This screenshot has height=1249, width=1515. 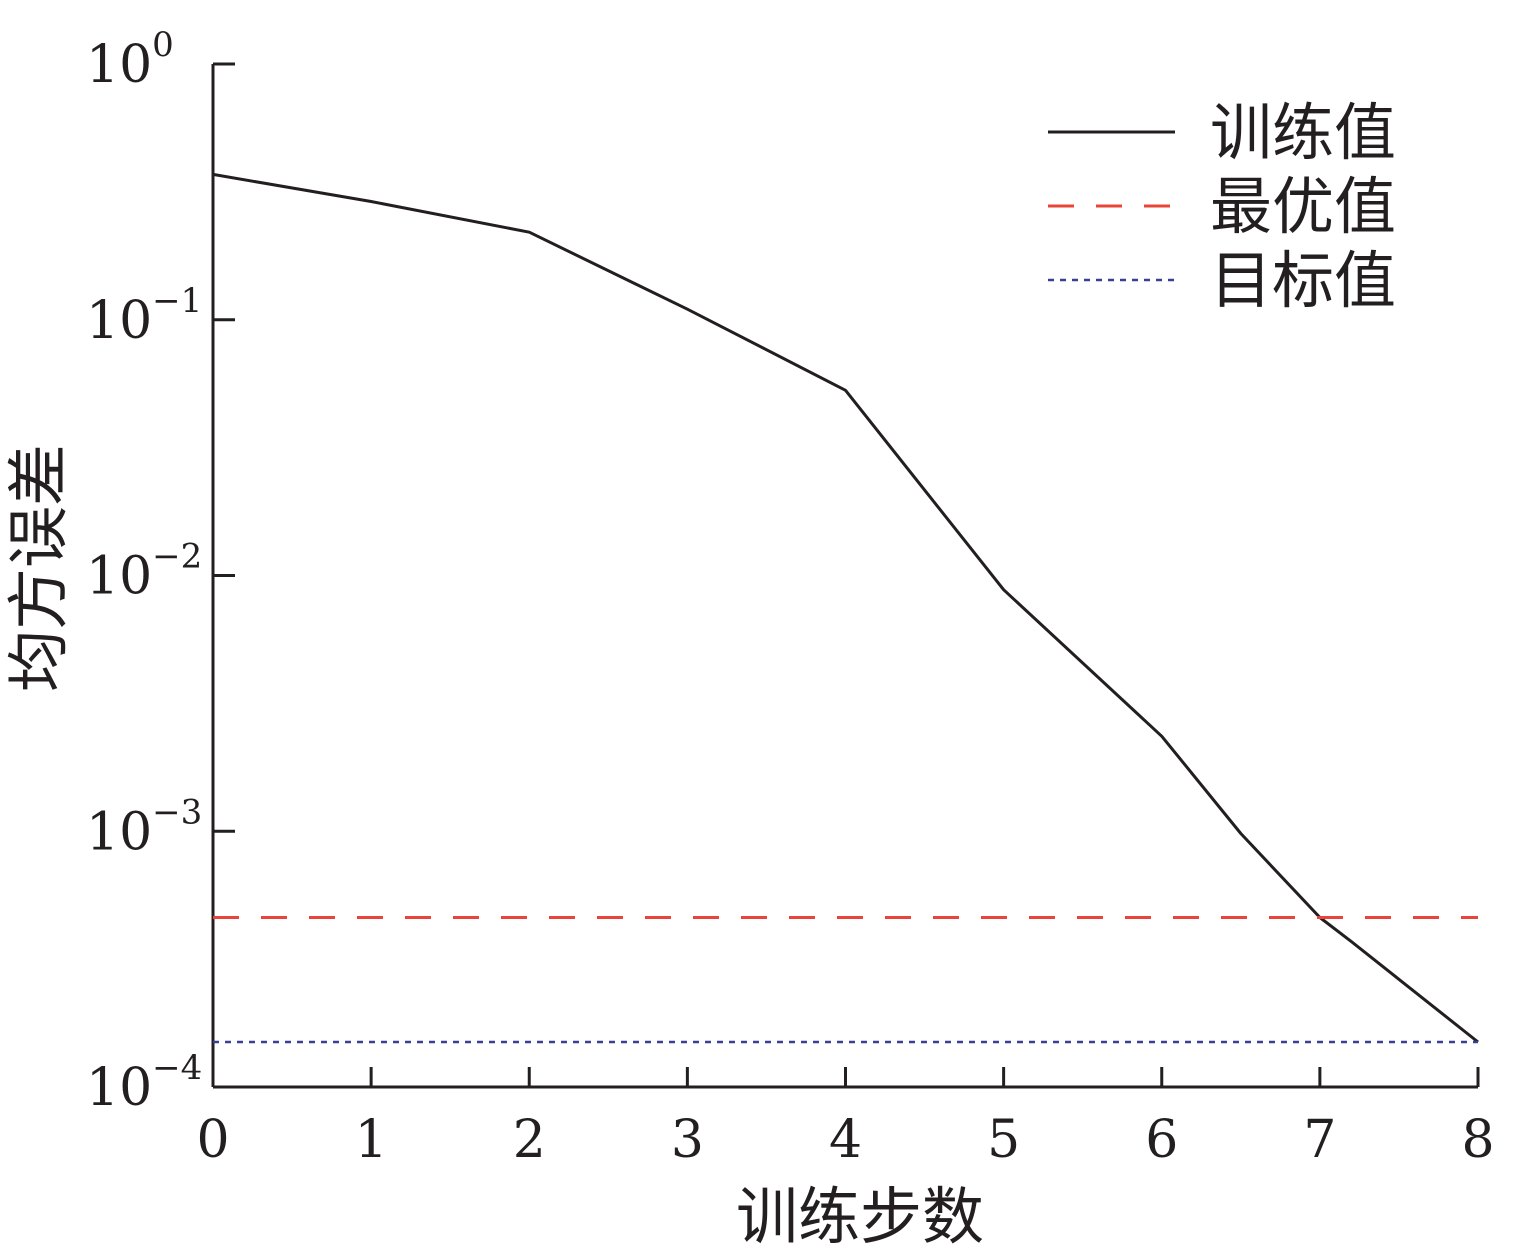 I want to click on y-tick-label-3: 10⁻³, so click(x=144, y=827).